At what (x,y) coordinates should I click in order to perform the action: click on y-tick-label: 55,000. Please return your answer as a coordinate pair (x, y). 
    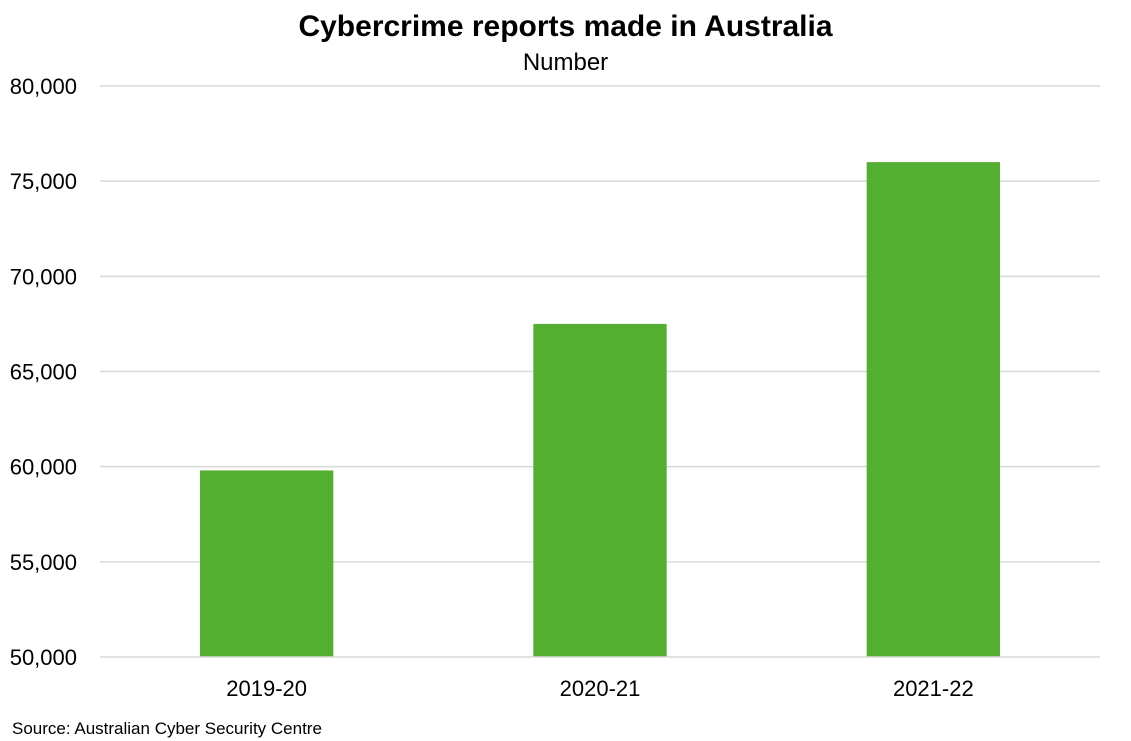
    Looking at the image, I should click on (43, 562).